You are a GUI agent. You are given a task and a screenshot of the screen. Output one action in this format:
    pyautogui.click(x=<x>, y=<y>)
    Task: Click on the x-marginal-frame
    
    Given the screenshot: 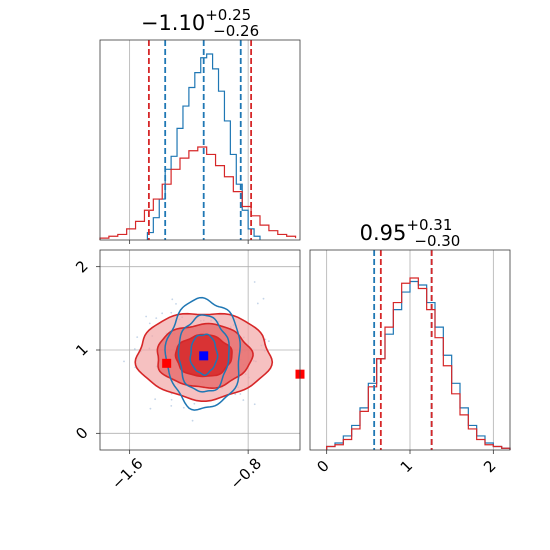 What is the action you would take?
    pyautogui.click(x=200, y=140)
    